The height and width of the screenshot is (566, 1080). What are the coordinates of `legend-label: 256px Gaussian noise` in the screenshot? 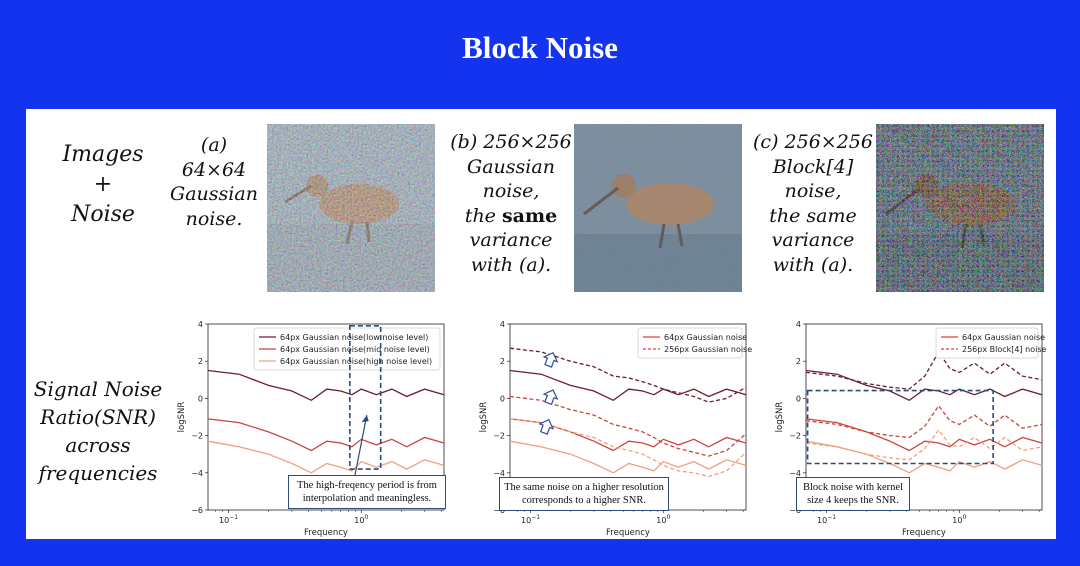 It's located at (708, 349).